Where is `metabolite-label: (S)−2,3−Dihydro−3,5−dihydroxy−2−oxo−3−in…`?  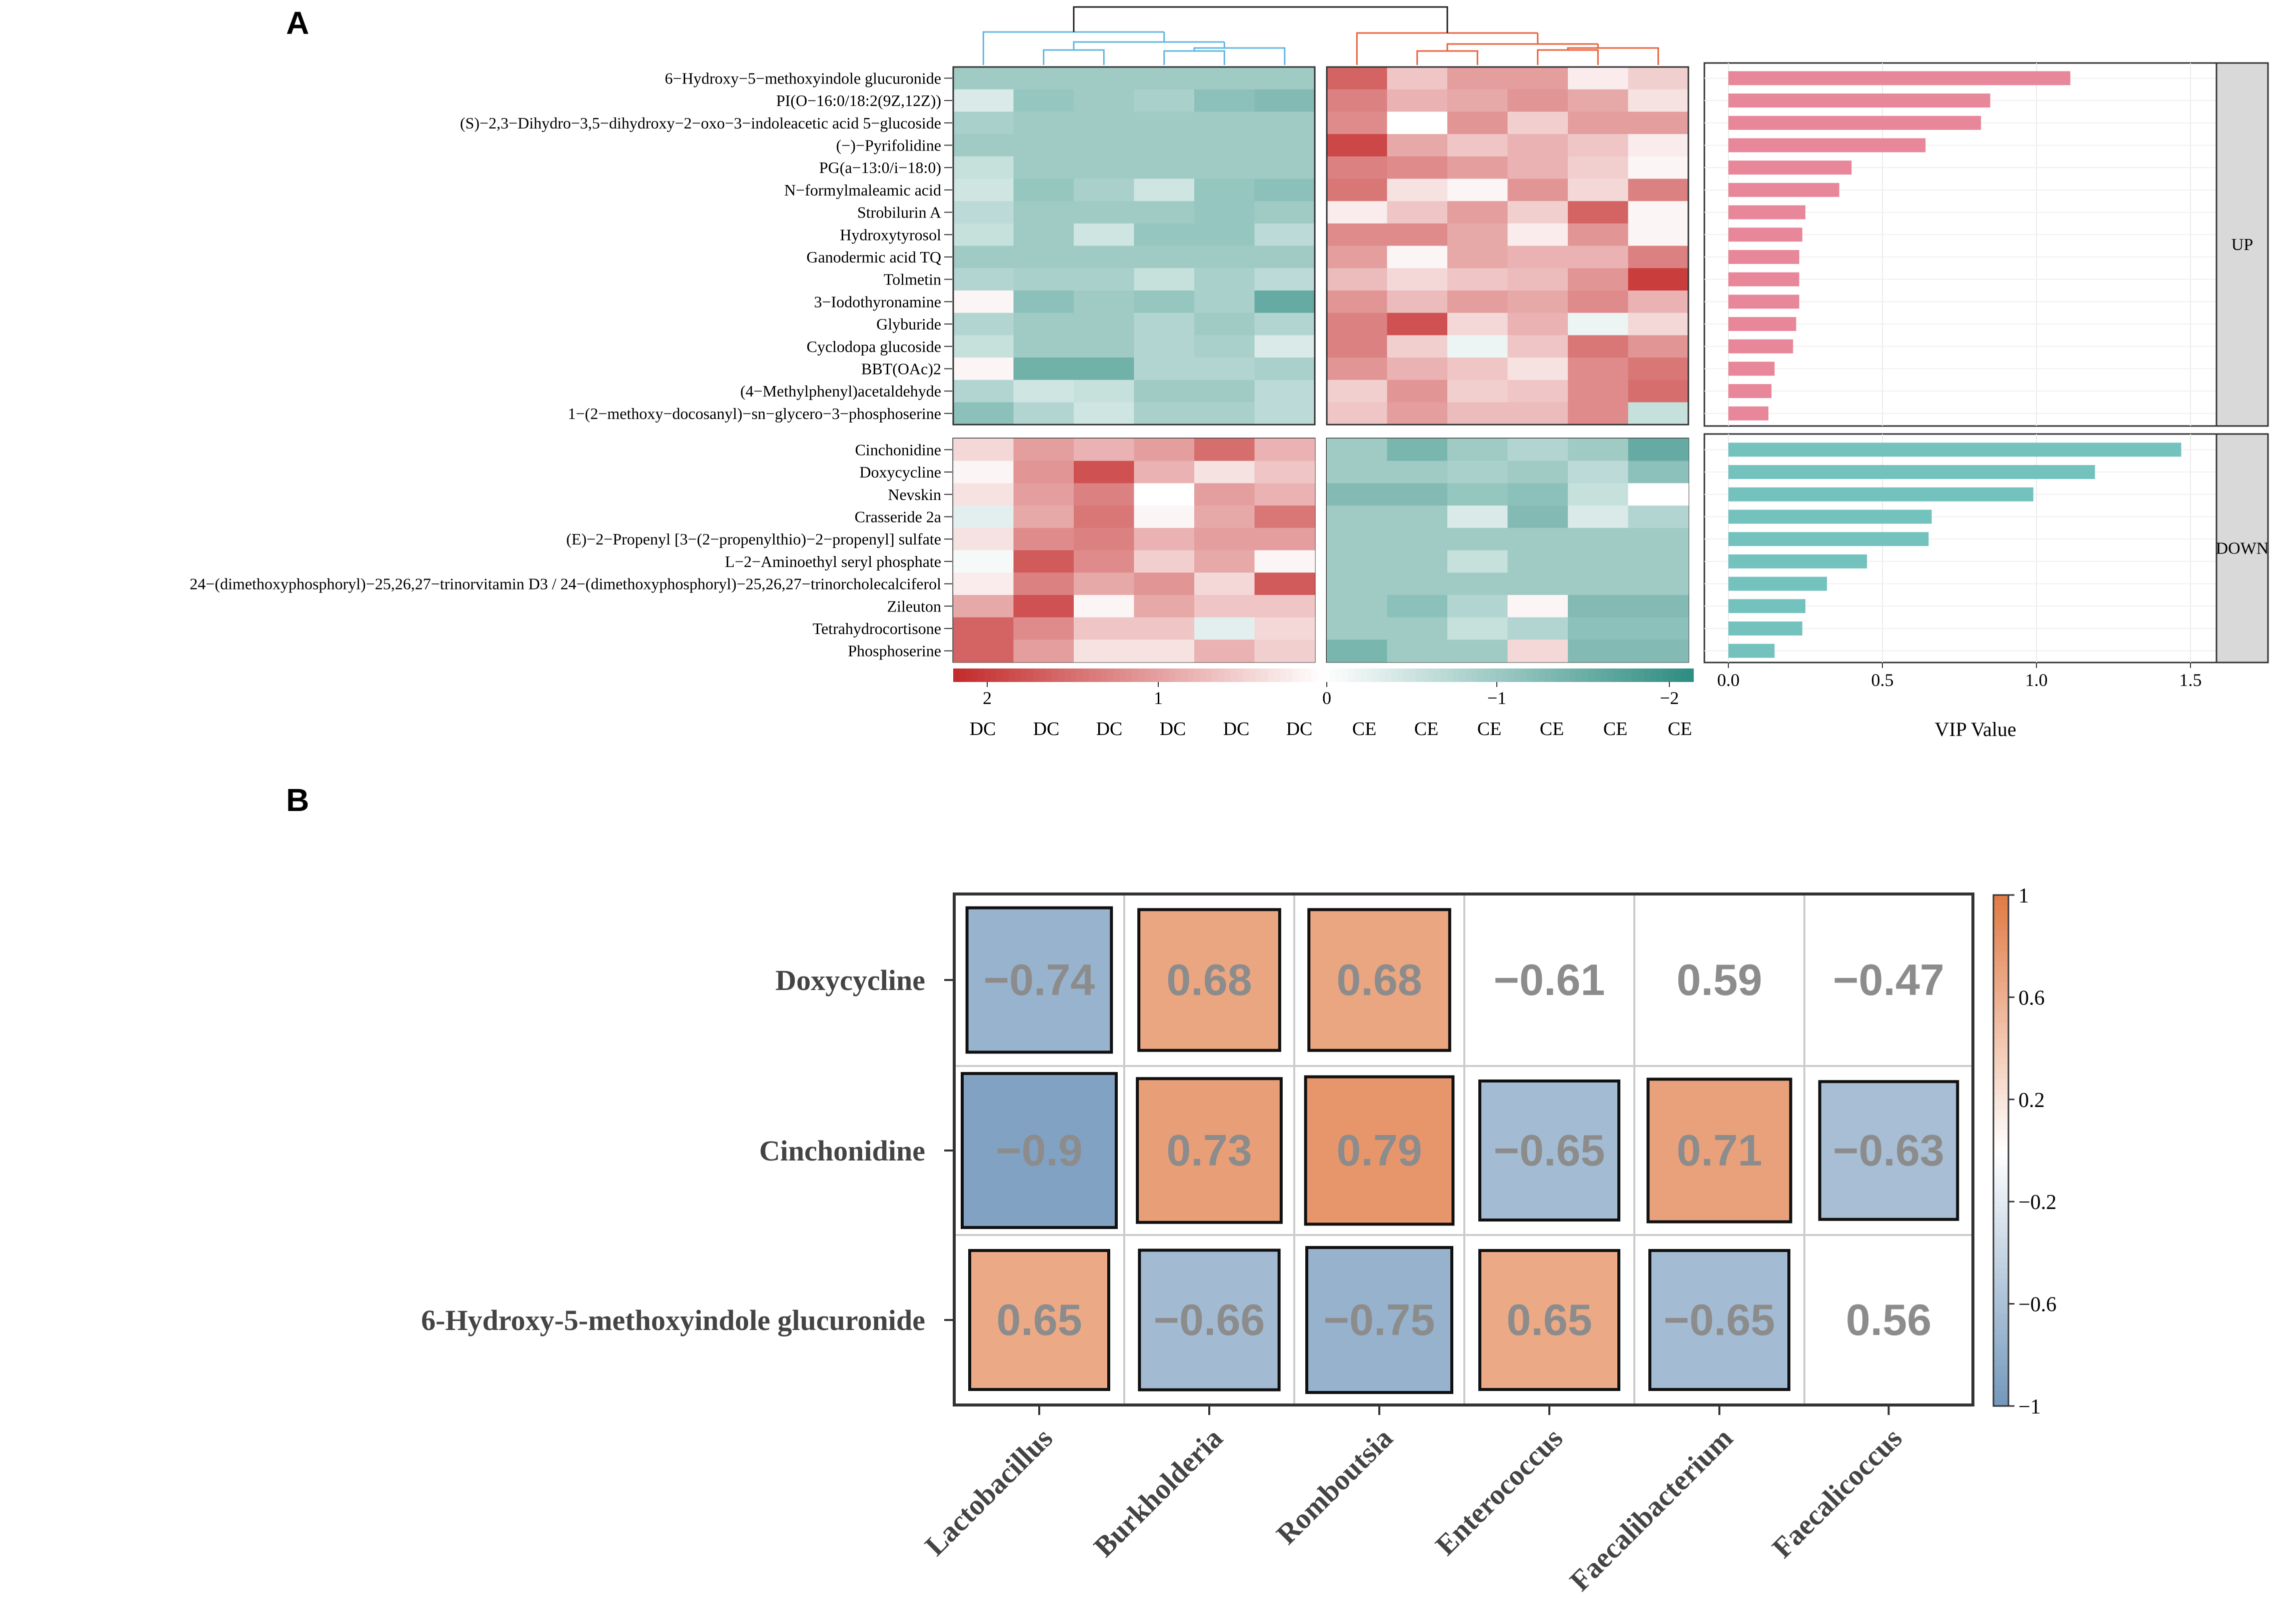 metabolite-label: (S)−2,3−Dihydro−3,5−dihydroxy−2−oxo−3−in… is located at coordinates (700, 123).